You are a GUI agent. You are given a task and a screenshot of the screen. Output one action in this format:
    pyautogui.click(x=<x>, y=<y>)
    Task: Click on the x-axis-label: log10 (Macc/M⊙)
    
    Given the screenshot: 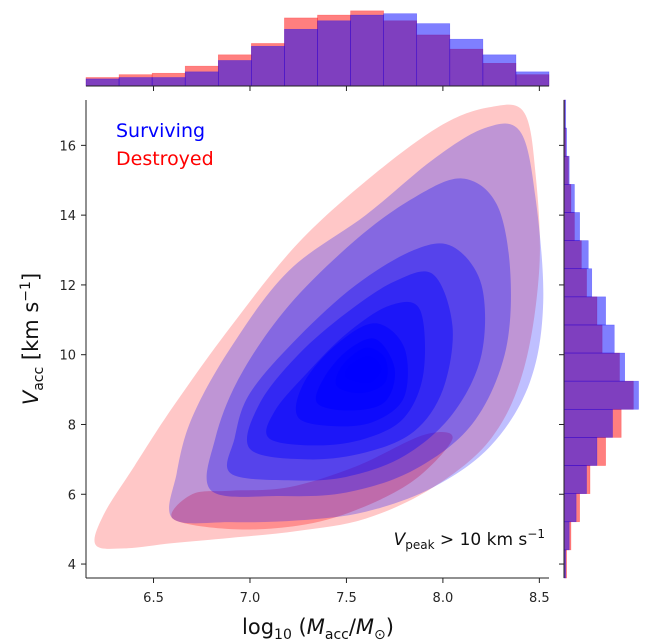 What is the action you would take?
    pyautogui.click(x=318, y=629)
    